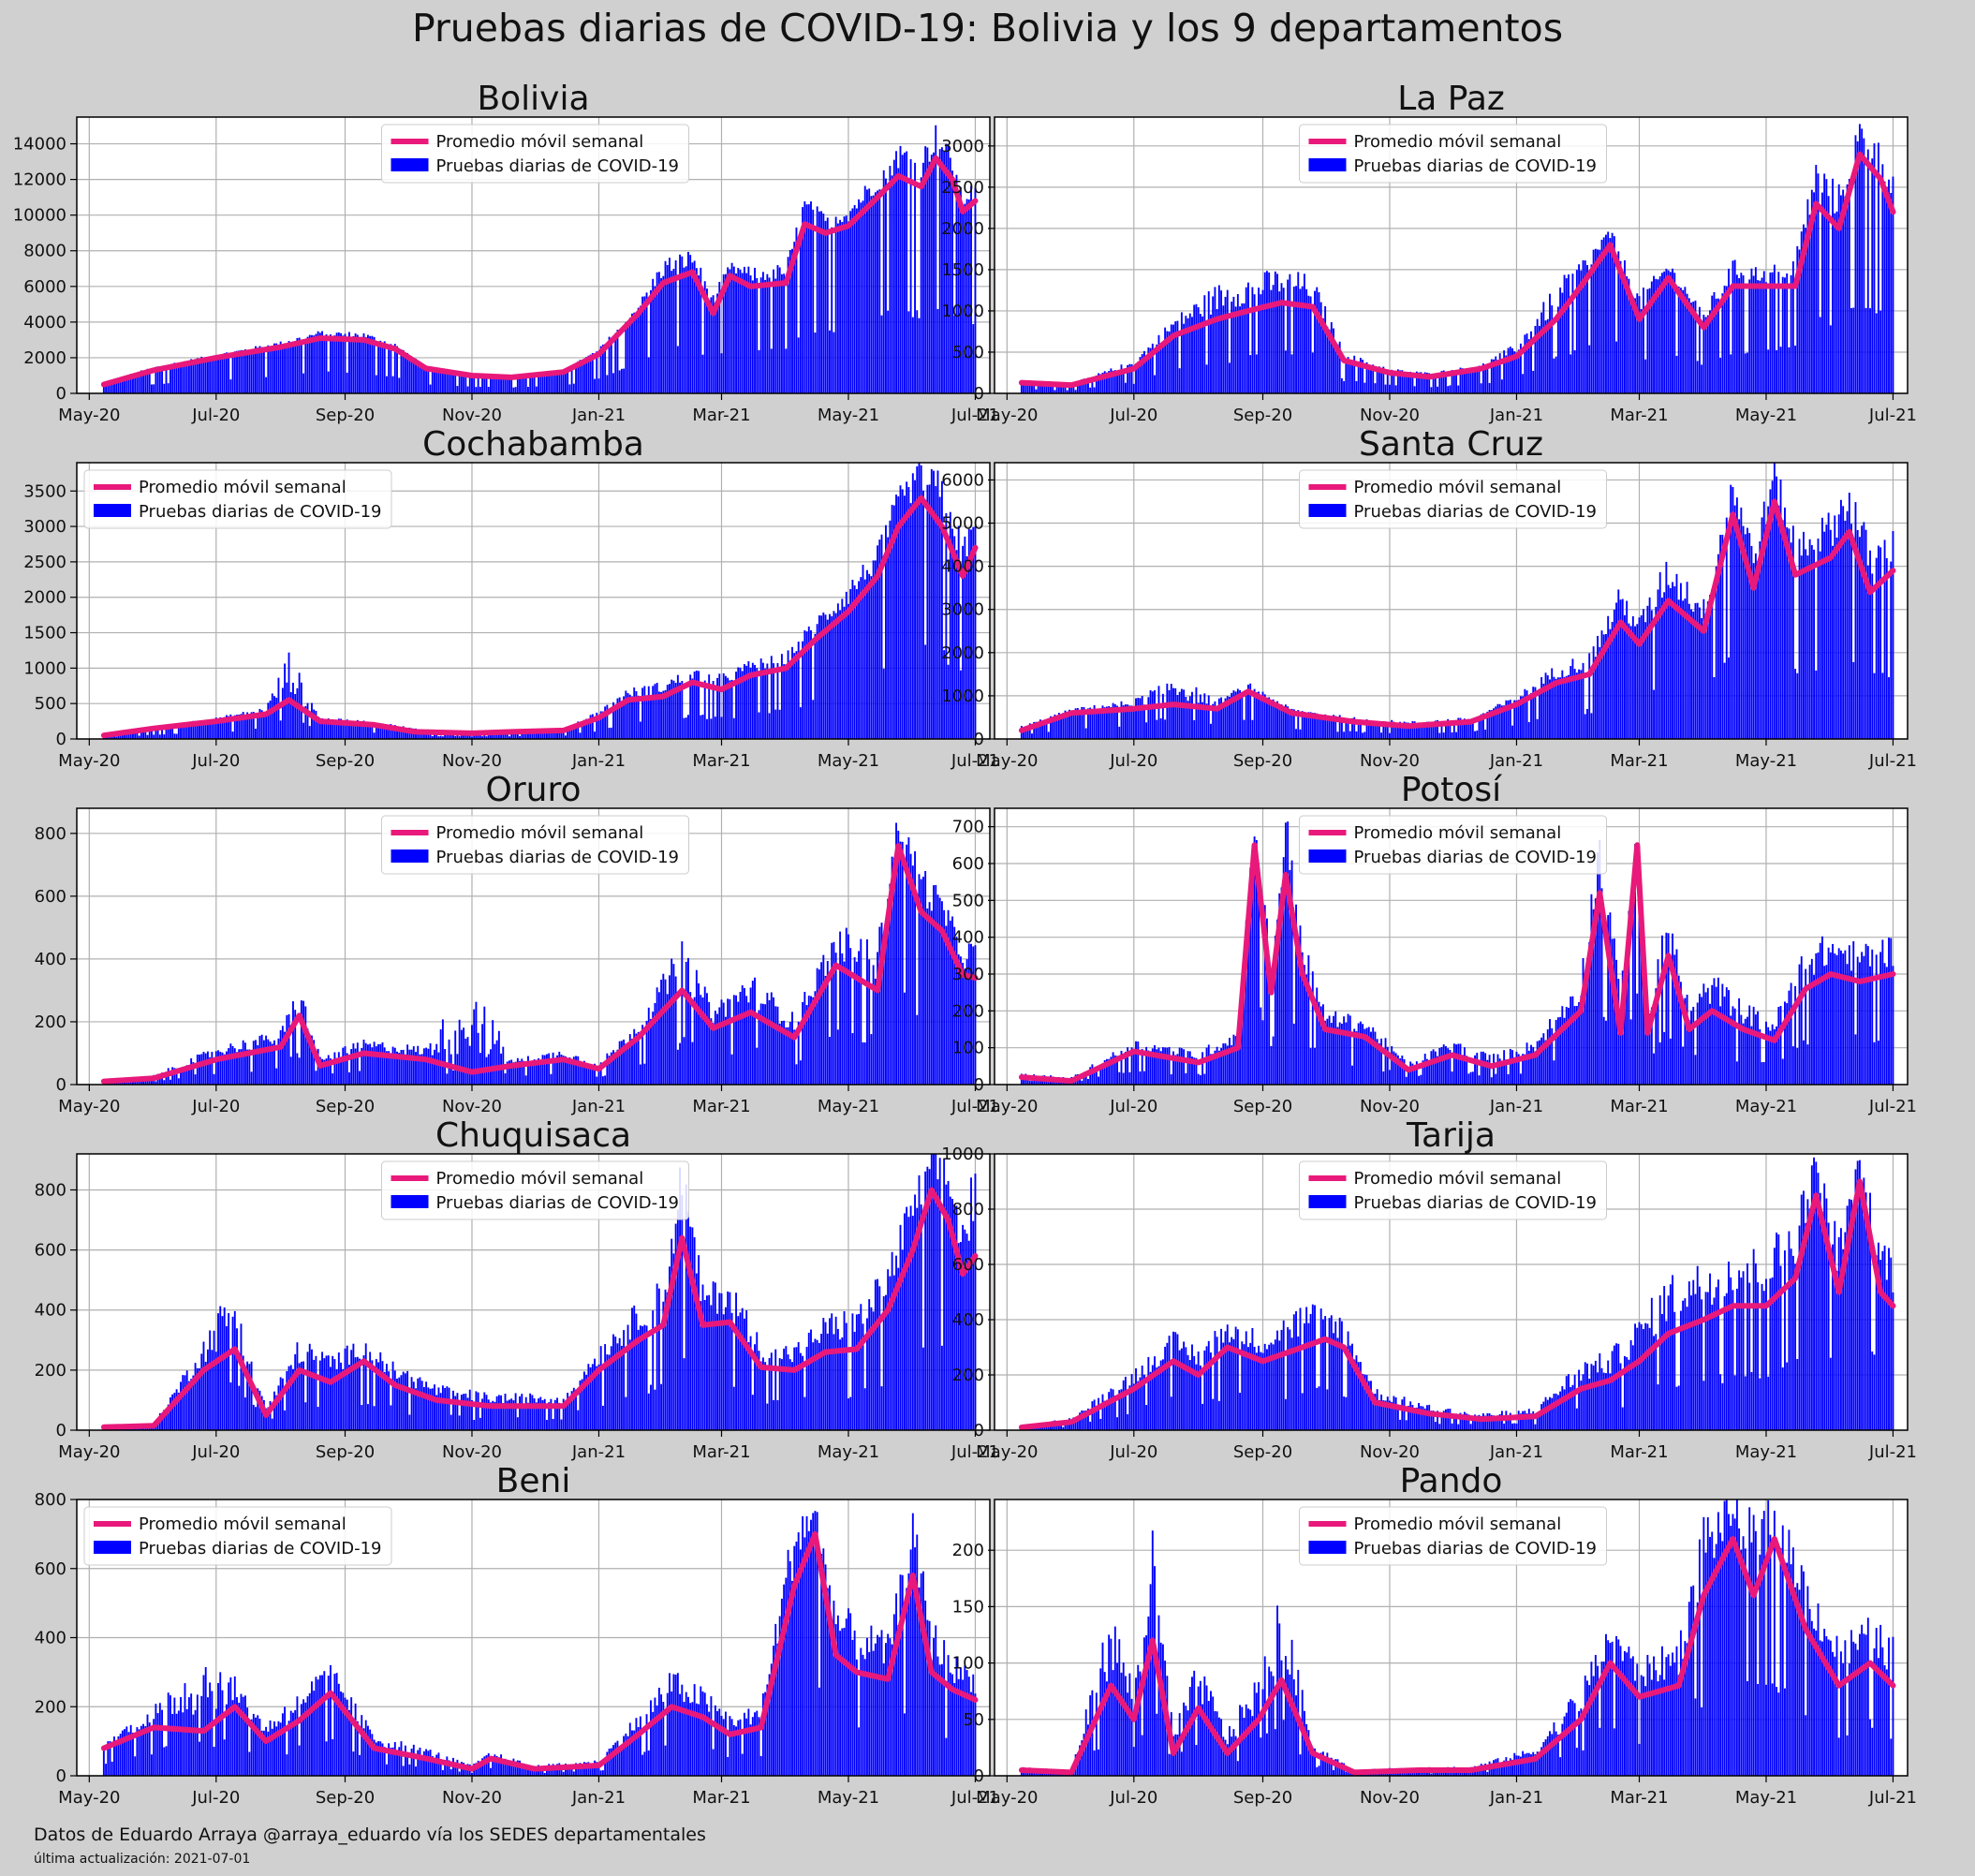 This screenshot has height=1876, width=1975. I want to click on bar-series, so click(539, 259).